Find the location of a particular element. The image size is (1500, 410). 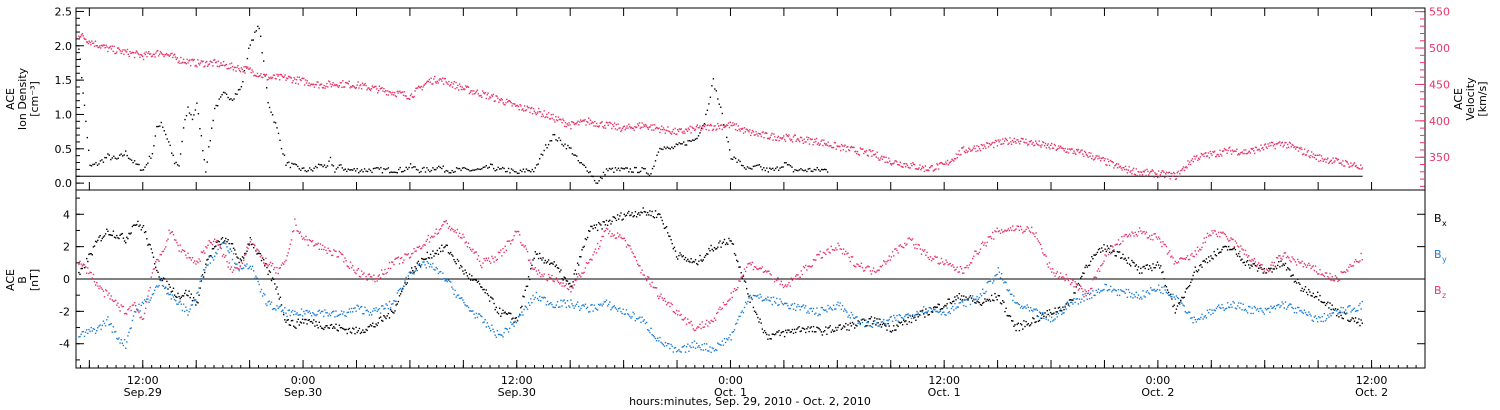

velocity-tick-label: 550 is located at coordinates (1439, 12).